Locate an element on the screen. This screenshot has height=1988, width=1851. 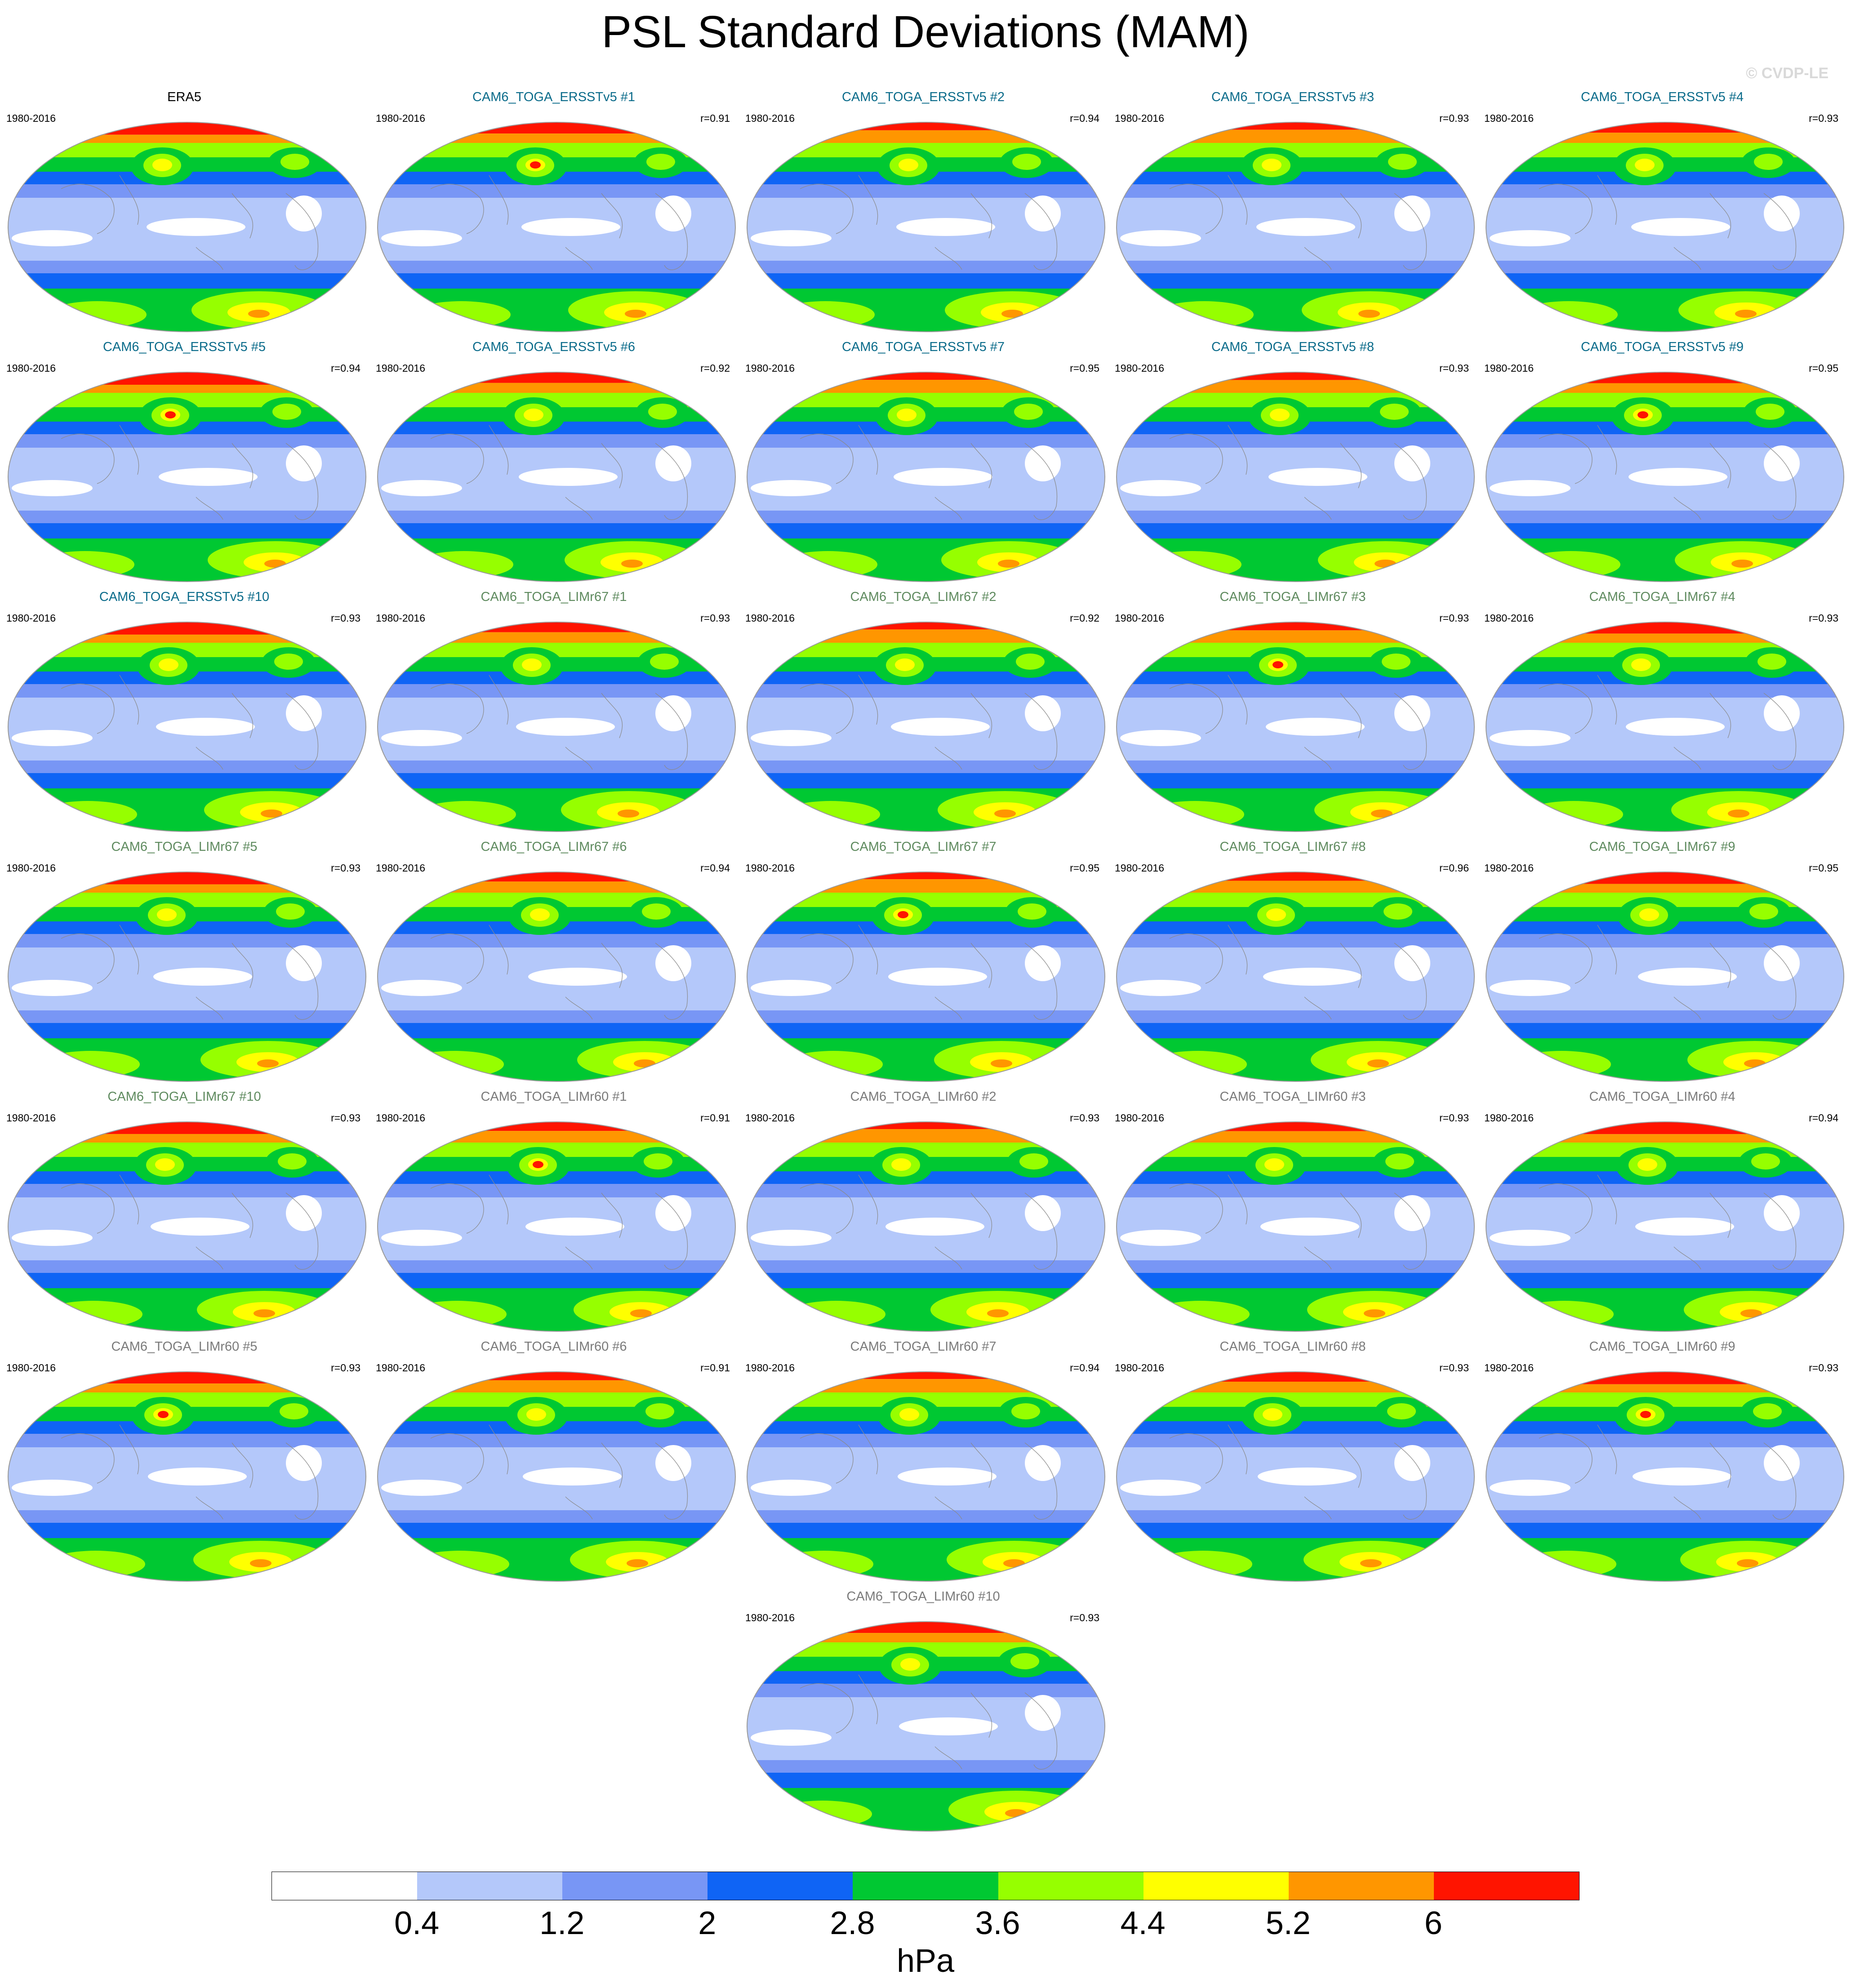
colorbar-tick-label: 0.4 is located at coordinates (417, 1923).